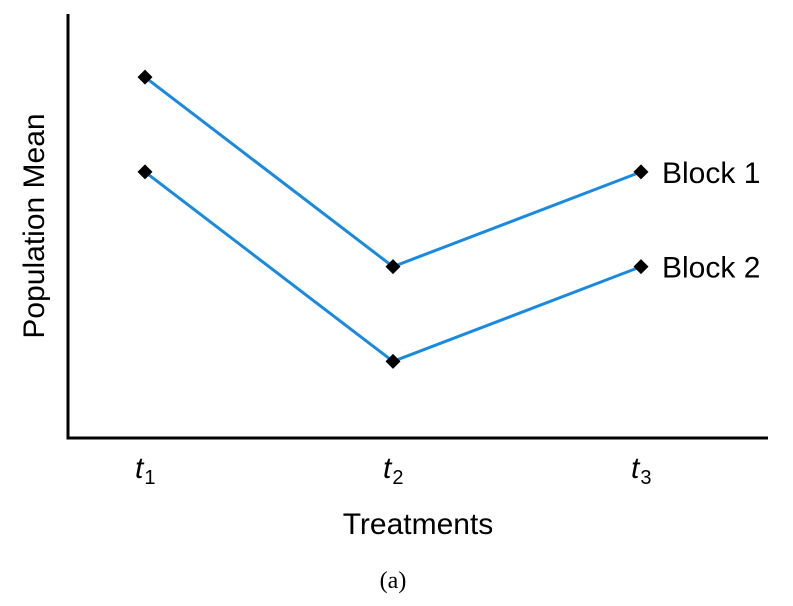 This screenshot has width=793, height=606. I want to click on x-tick-label-3: t3, so click(641, 470).